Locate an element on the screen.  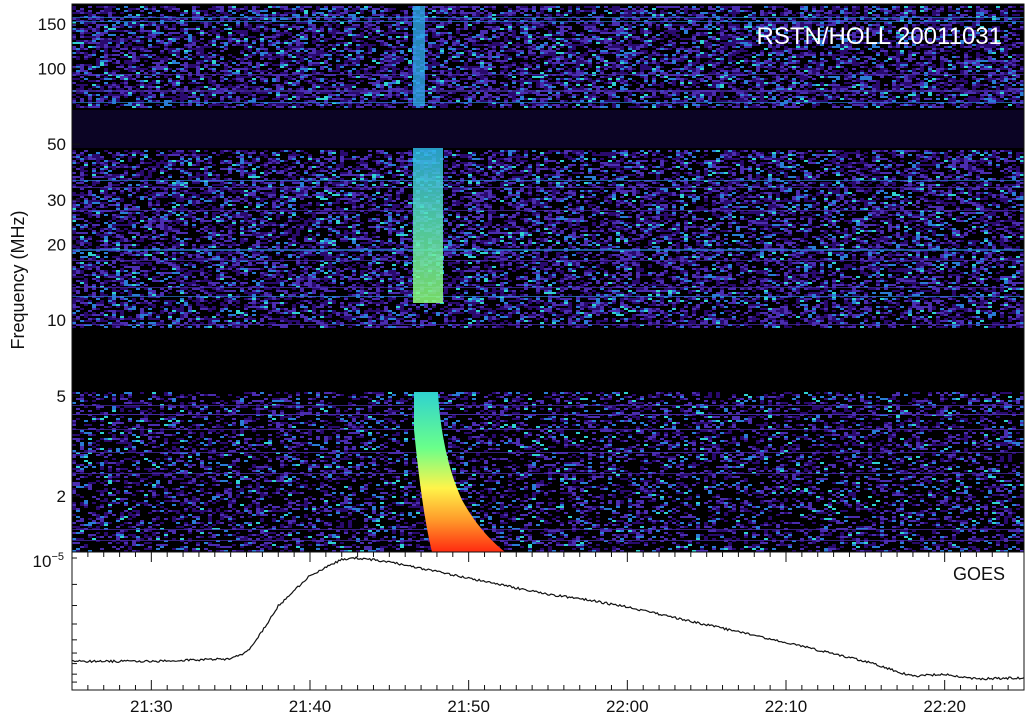
ytick-label: 50 is located at coordinates (56, 144).